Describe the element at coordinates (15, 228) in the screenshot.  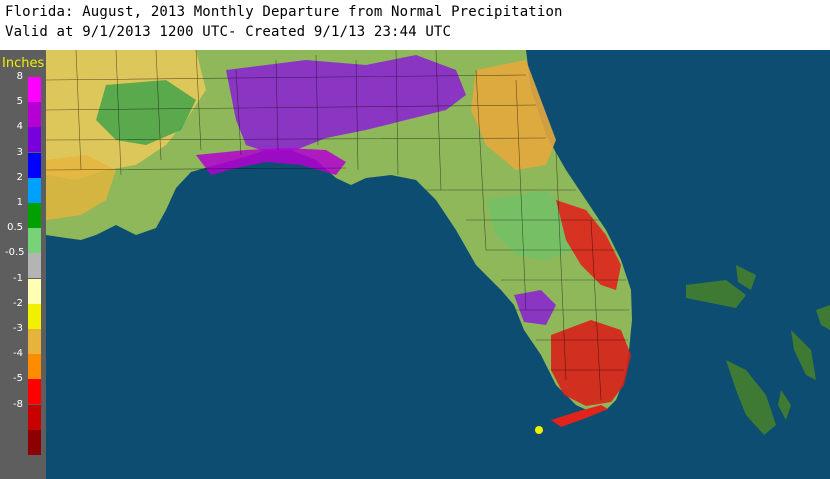
I see `legend-label: 0.5` at that location.